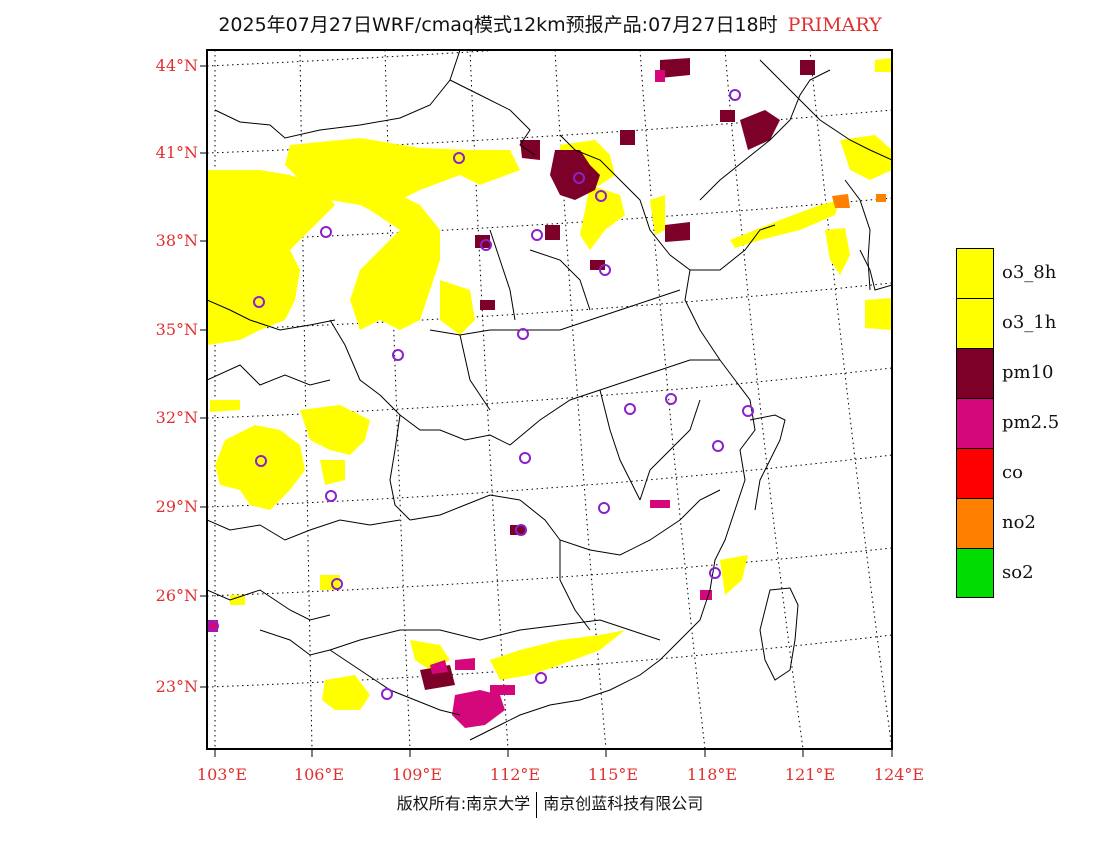  What do you see at coordinates (899, 774) in the screenshot?
I see `lon-label-124e: 124°E` at bounding box center [899, 774].